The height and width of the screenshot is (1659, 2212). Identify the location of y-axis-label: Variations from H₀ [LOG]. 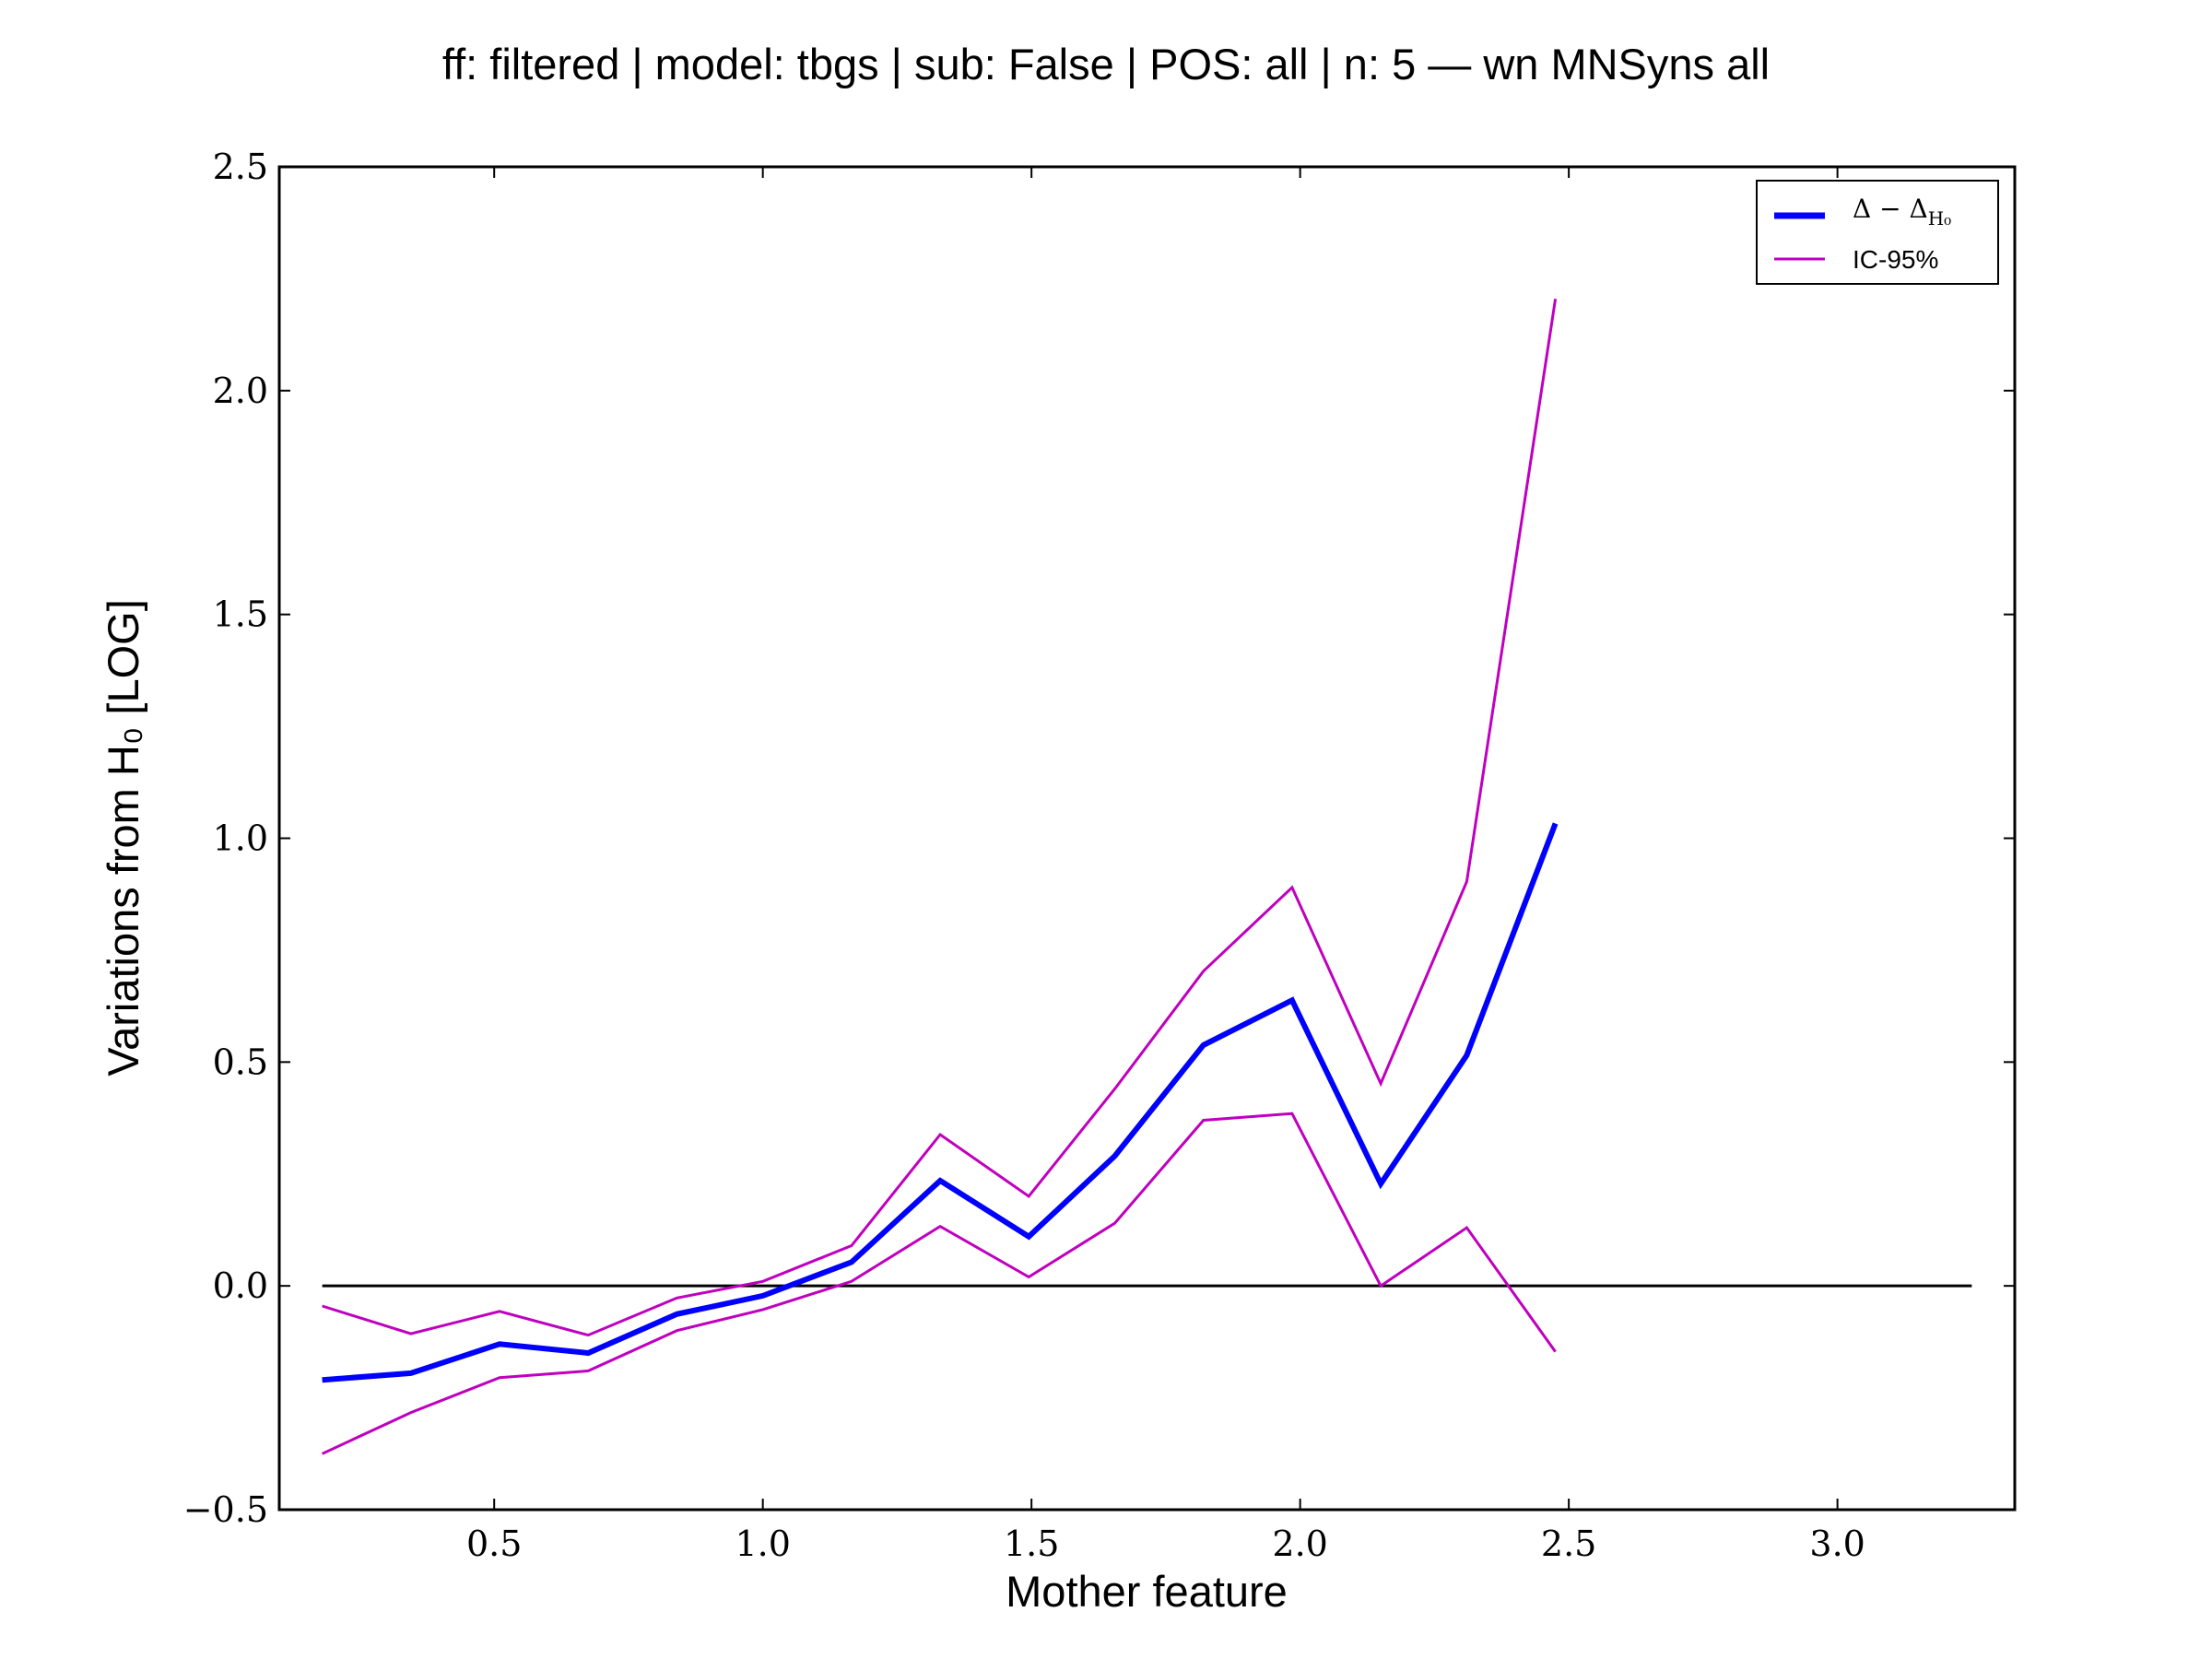
(123, 838).